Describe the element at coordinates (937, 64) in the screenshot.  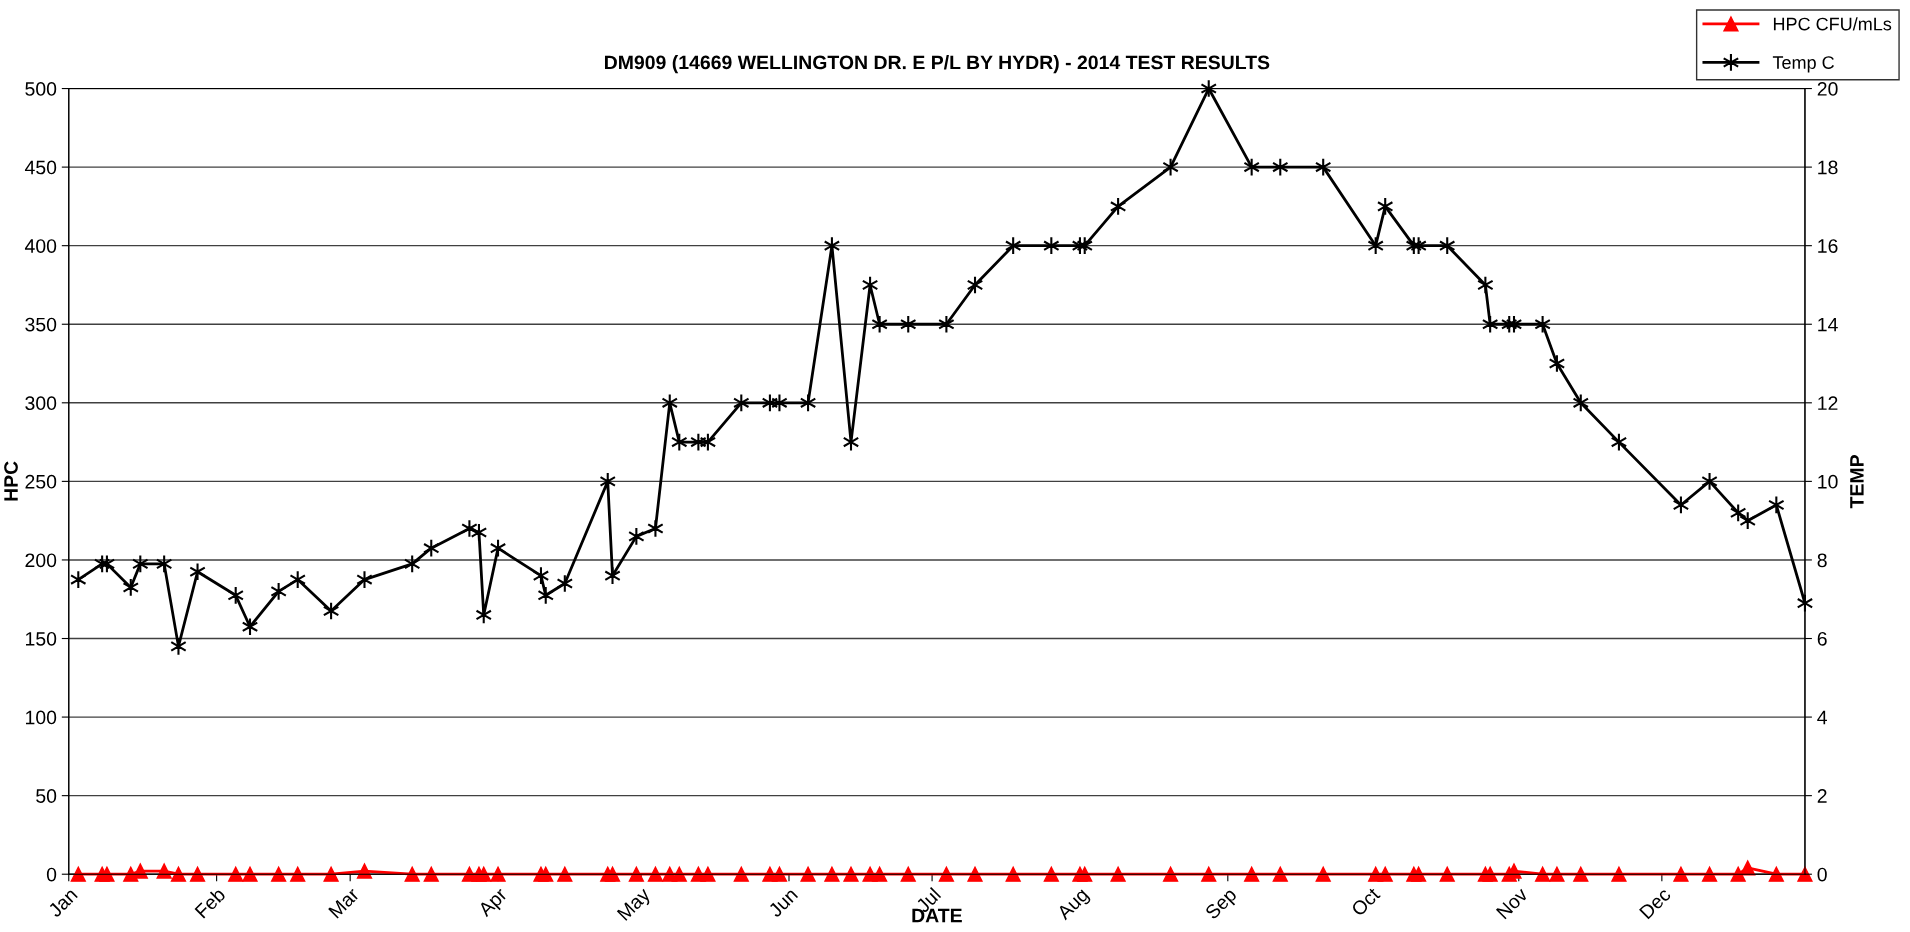
I see `chart-title: DM909 (14669 WELLINGTON DR. E P/L BY HYDR) - 2014 TEST RESULTS` at that location.